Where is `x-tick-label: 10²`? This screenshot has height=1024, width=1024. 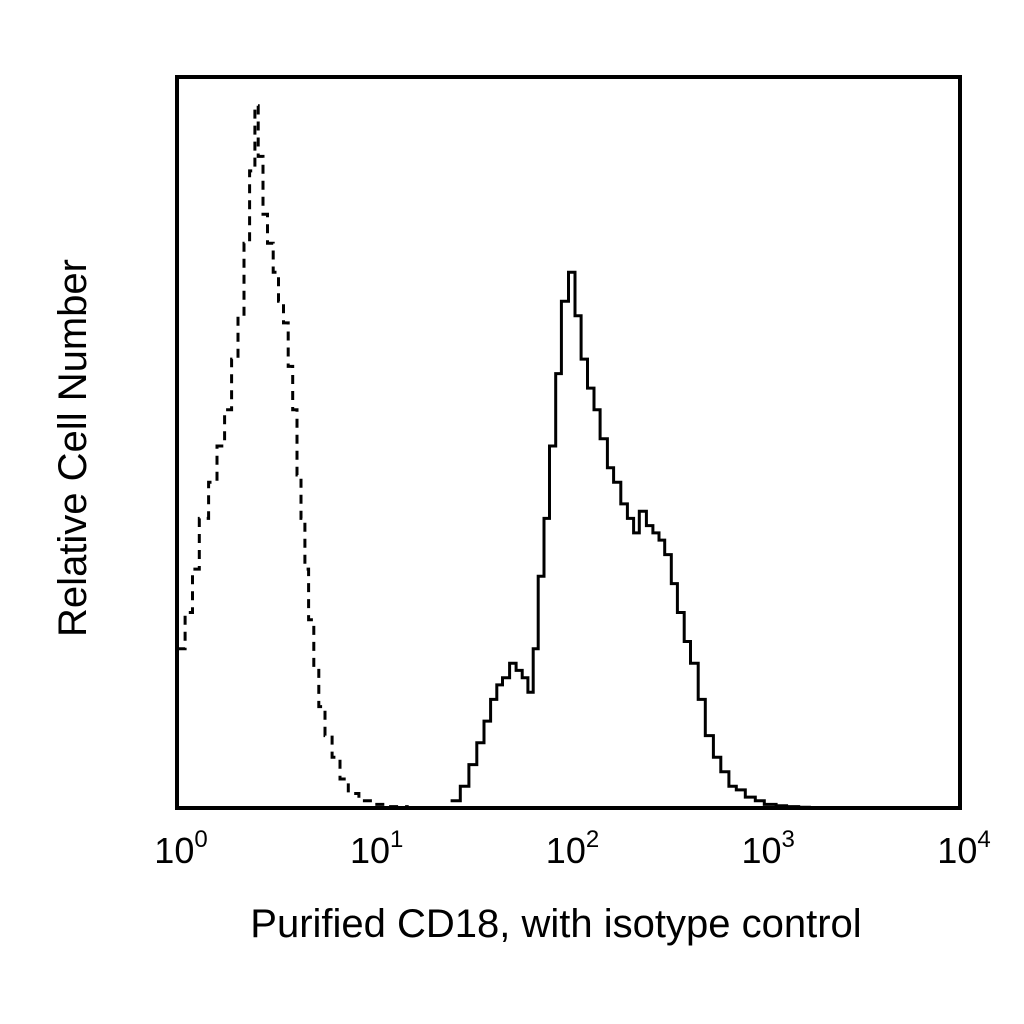
x-tick-label: 10² is located at coordinates (572, 848).